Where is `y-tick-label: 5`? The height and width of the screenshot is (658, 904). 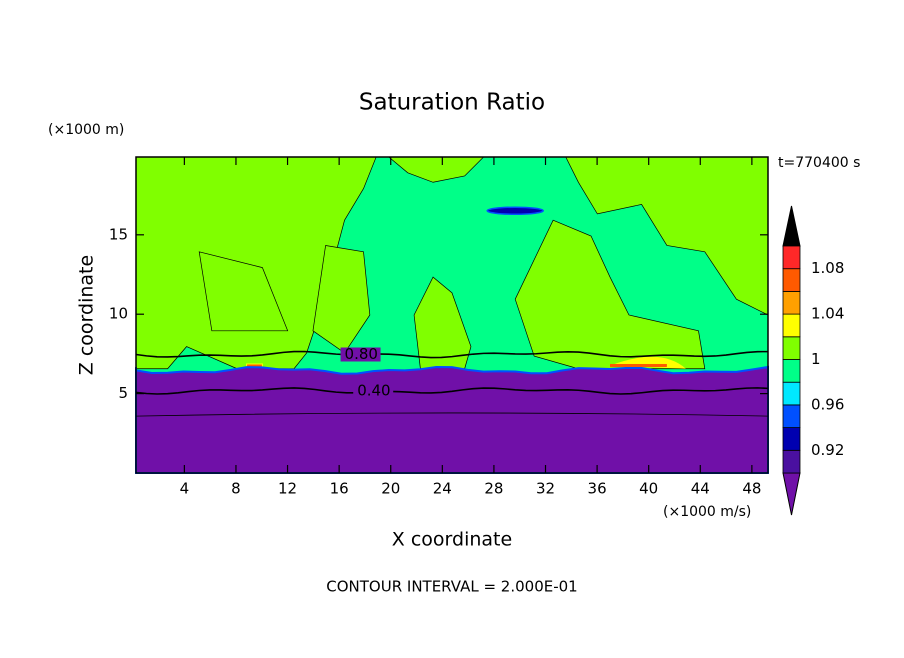 y-tick-label: 5 is located at coordinates (123, 393).